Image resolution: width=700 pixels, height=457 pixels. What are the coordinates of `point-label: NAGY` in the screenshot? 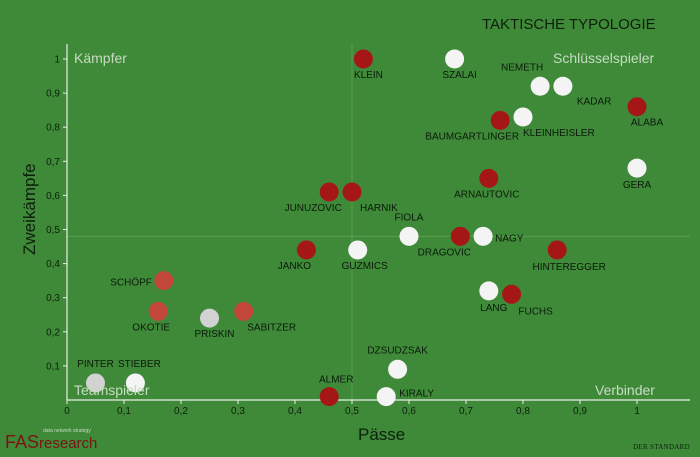 It's located at (509, 238).